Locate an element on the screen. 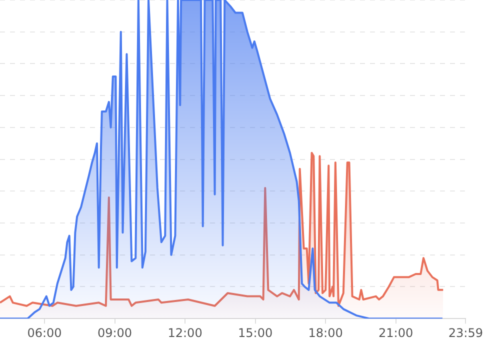  x-tick-label: 12:00 is located at coordinates (185, 333).